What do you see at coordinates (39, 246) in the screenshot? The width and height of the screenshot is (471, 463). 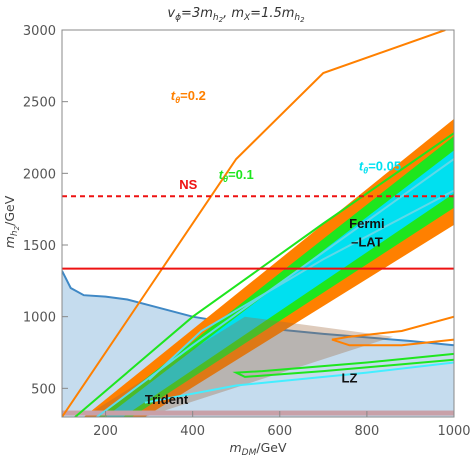 I see `y-tick-label: 1500` at bounding box center [39, 246].